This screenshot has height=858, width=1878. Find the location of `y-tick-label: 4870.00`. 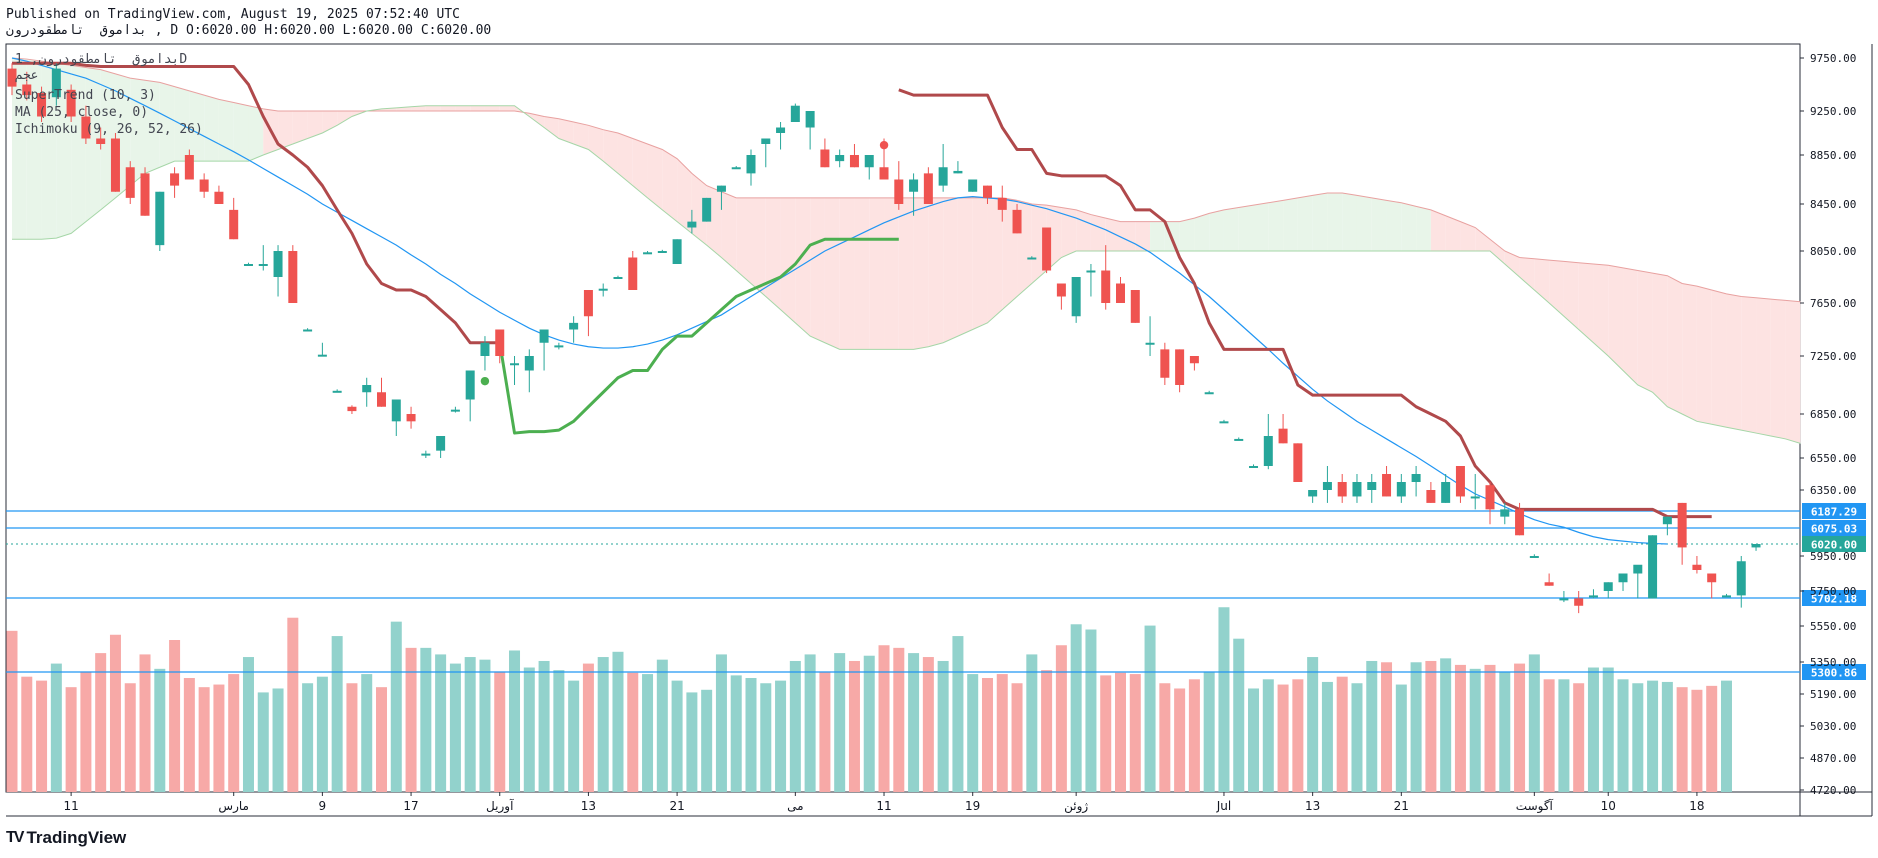

y-tick-label: 4870.00 is located at coordinates (1833, 758).